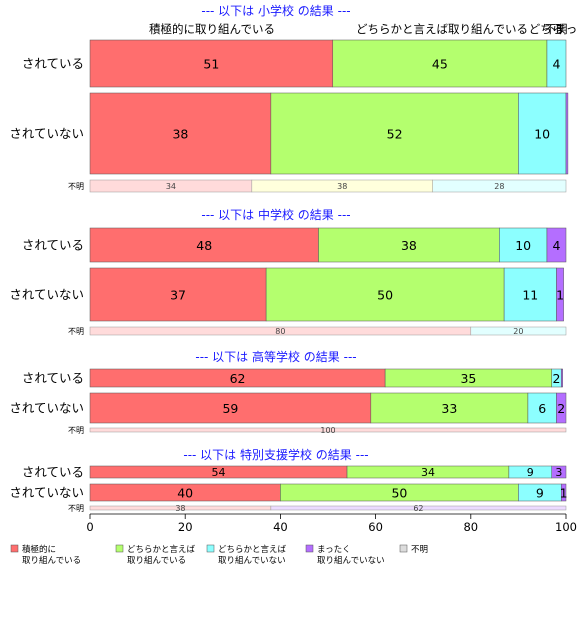  I want to click on unknown-value-label: 34, so click(171, 186).